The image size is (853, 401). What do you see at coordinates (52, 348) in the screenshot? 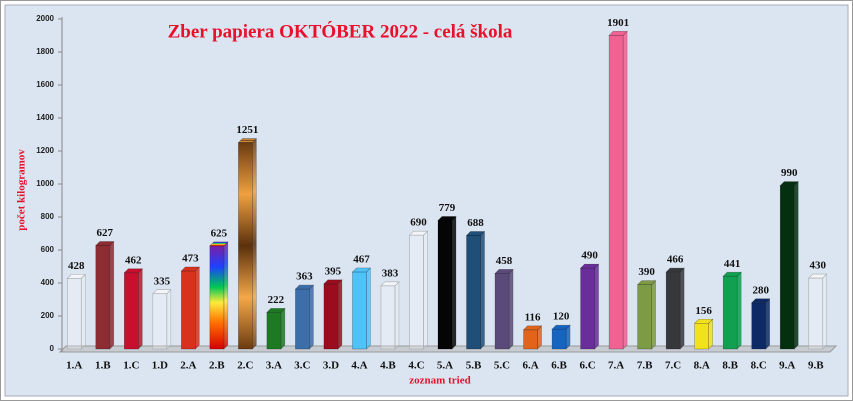
I see `y-tick-label: 0` at bounding box center [52, 348].